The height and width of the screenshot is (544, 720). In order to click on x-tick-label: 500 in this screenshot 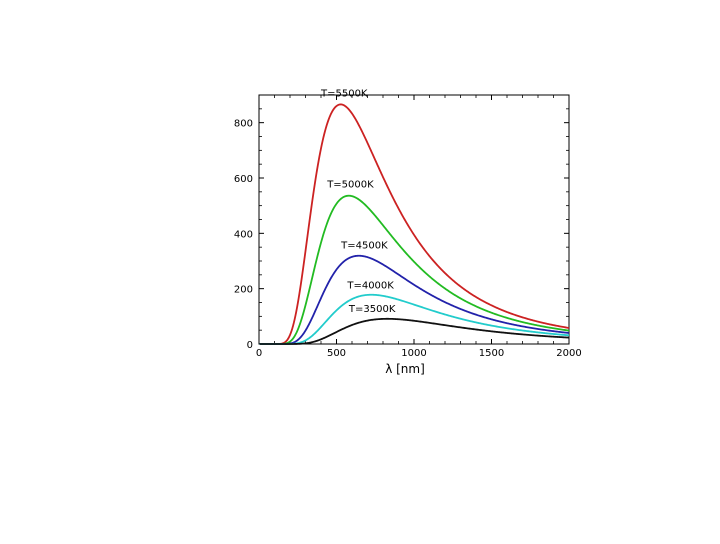, I will do `click(336, 353)`.